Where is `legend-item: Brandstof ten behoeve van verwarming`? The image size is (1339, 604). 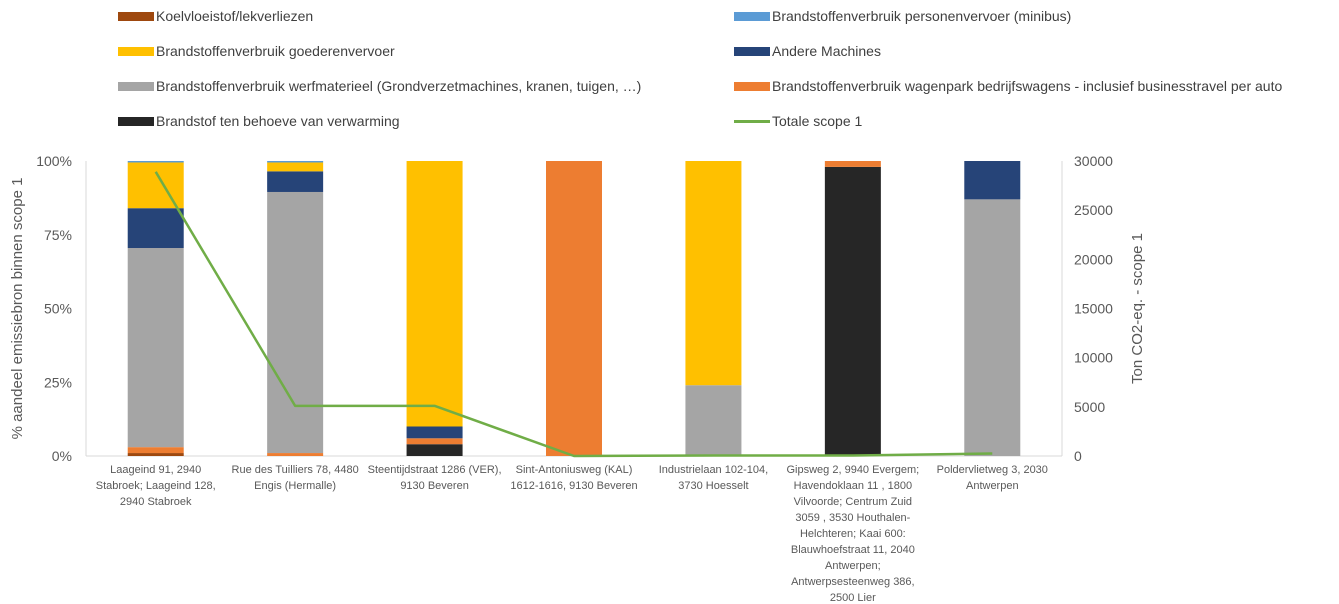 legend-item: Brandstof ten behoeve van verwarming is located at coordinates (259, 121).